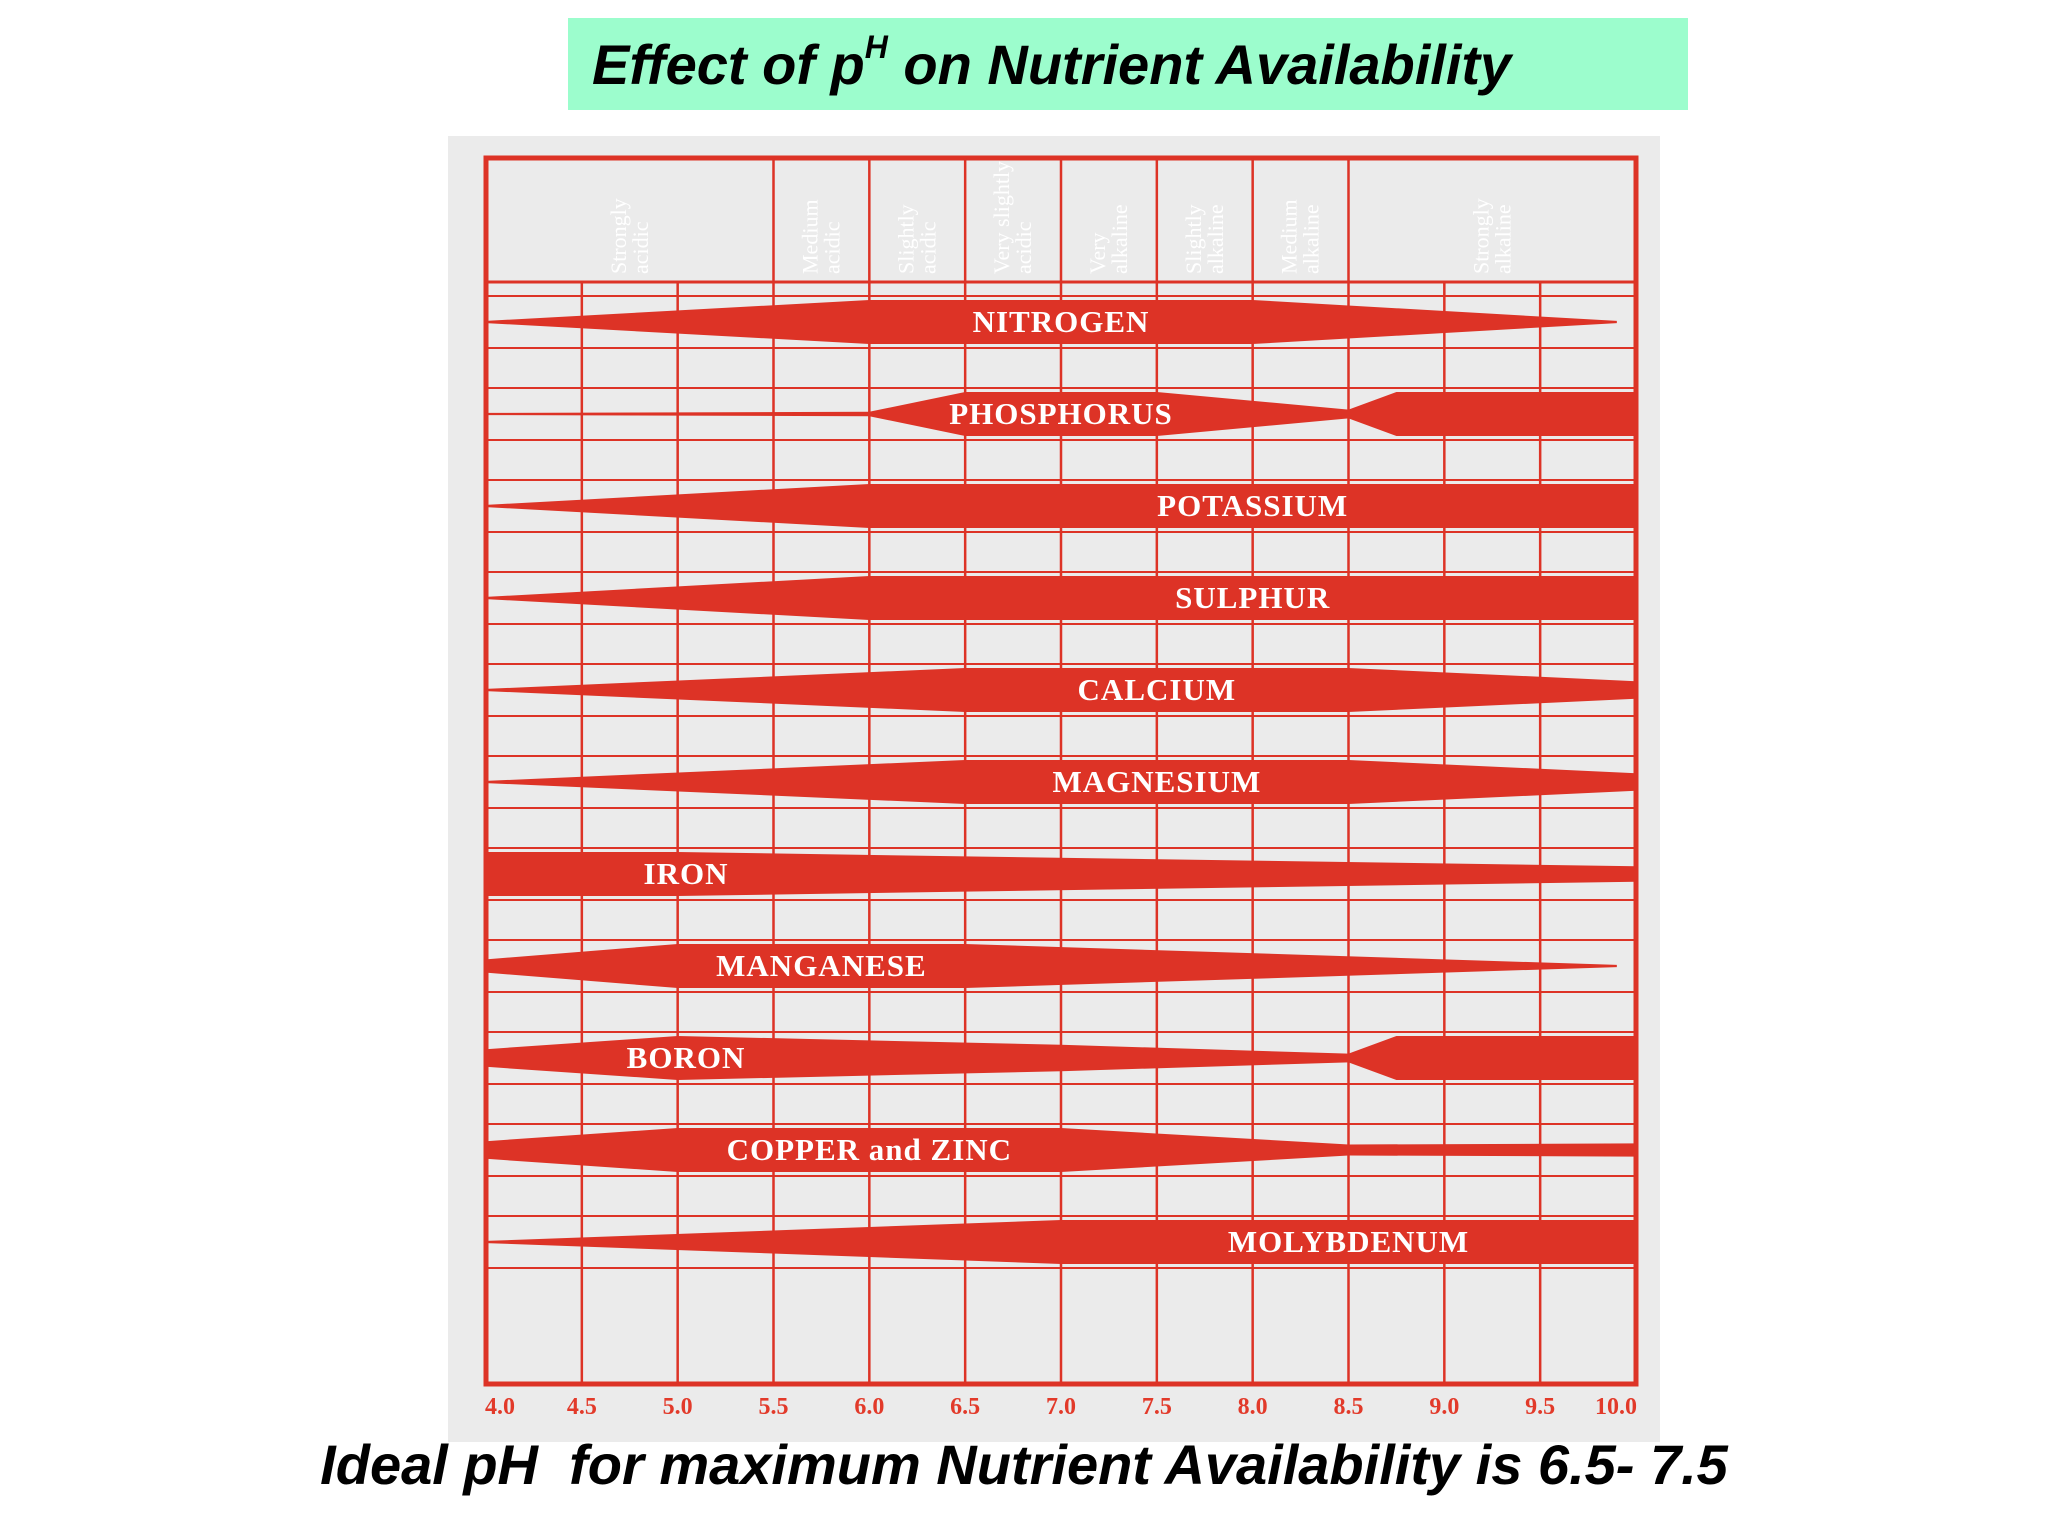 The image size is (2048, 1536). I want to click on nutrient-label: MANGANESE, so click(821, 965).